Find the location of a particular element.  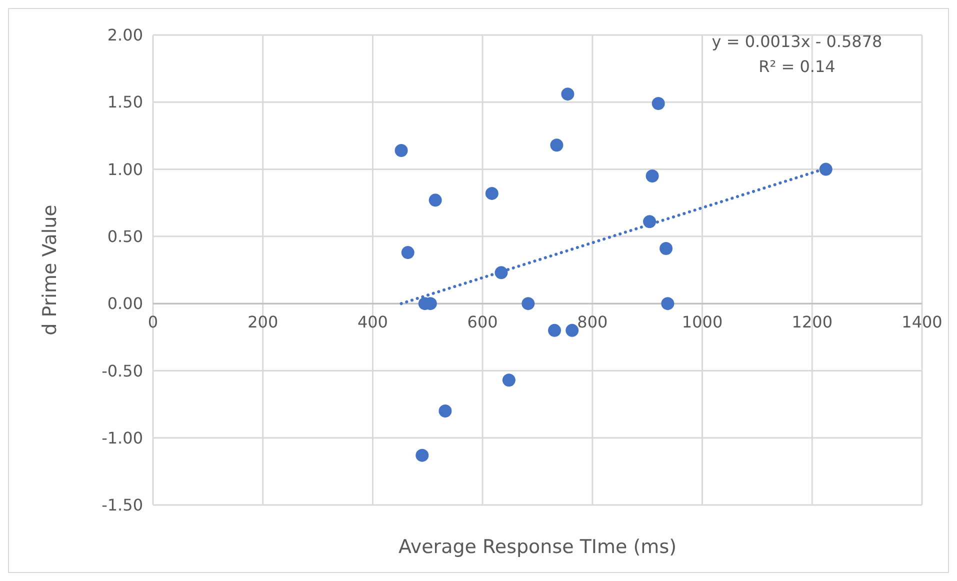

y-tick-label: 0.50 is located at coordinates (125, 236).